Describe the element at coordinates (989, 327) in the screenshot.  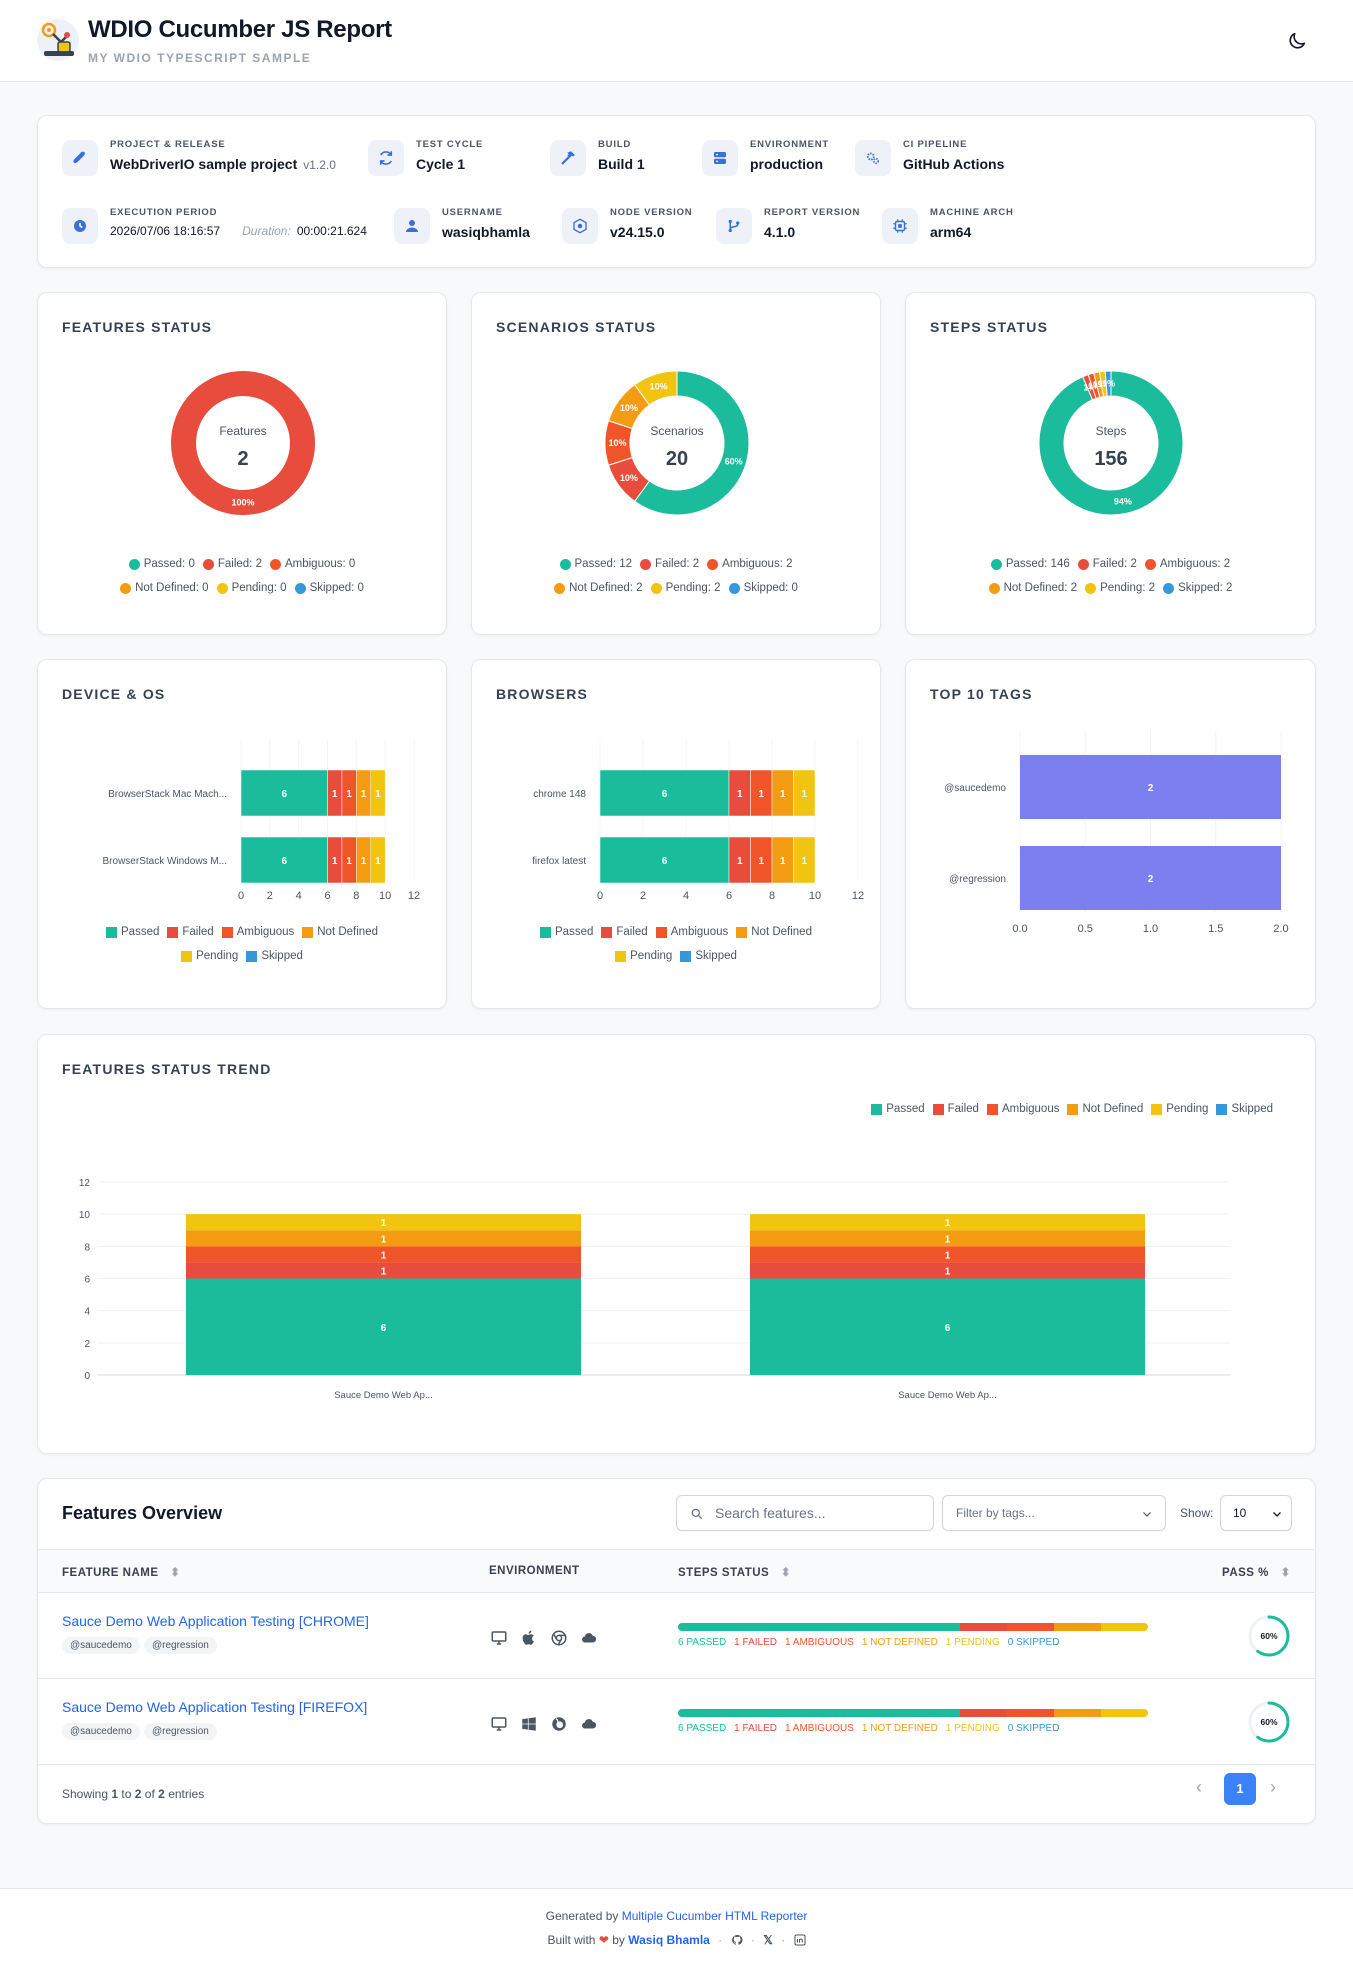
I see `steps-status-title: STEPS STATUS` at that location.